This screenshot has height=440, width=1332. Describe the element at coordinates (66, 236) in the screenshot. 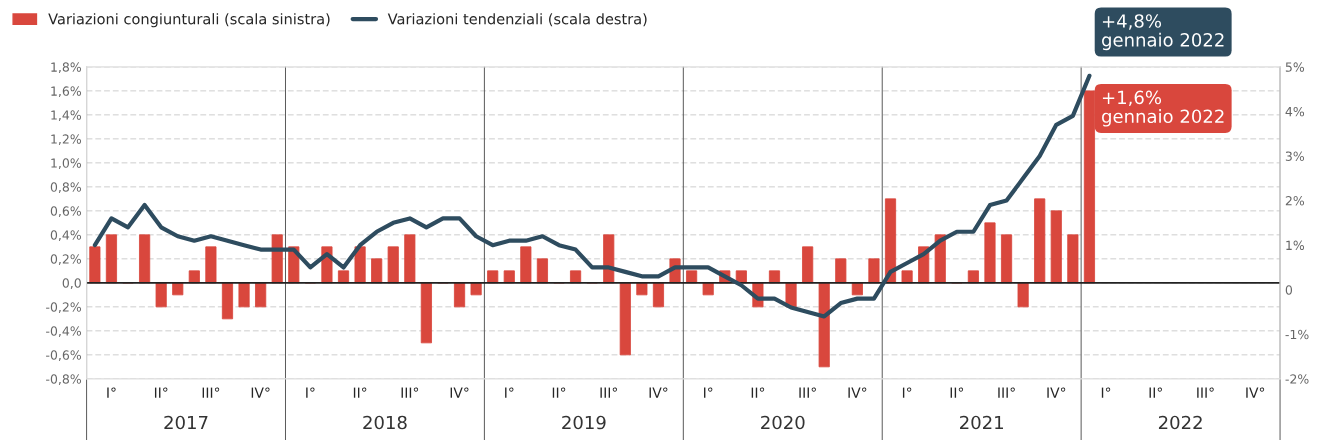

I see `y-tick-label: 0,4%` at that location.